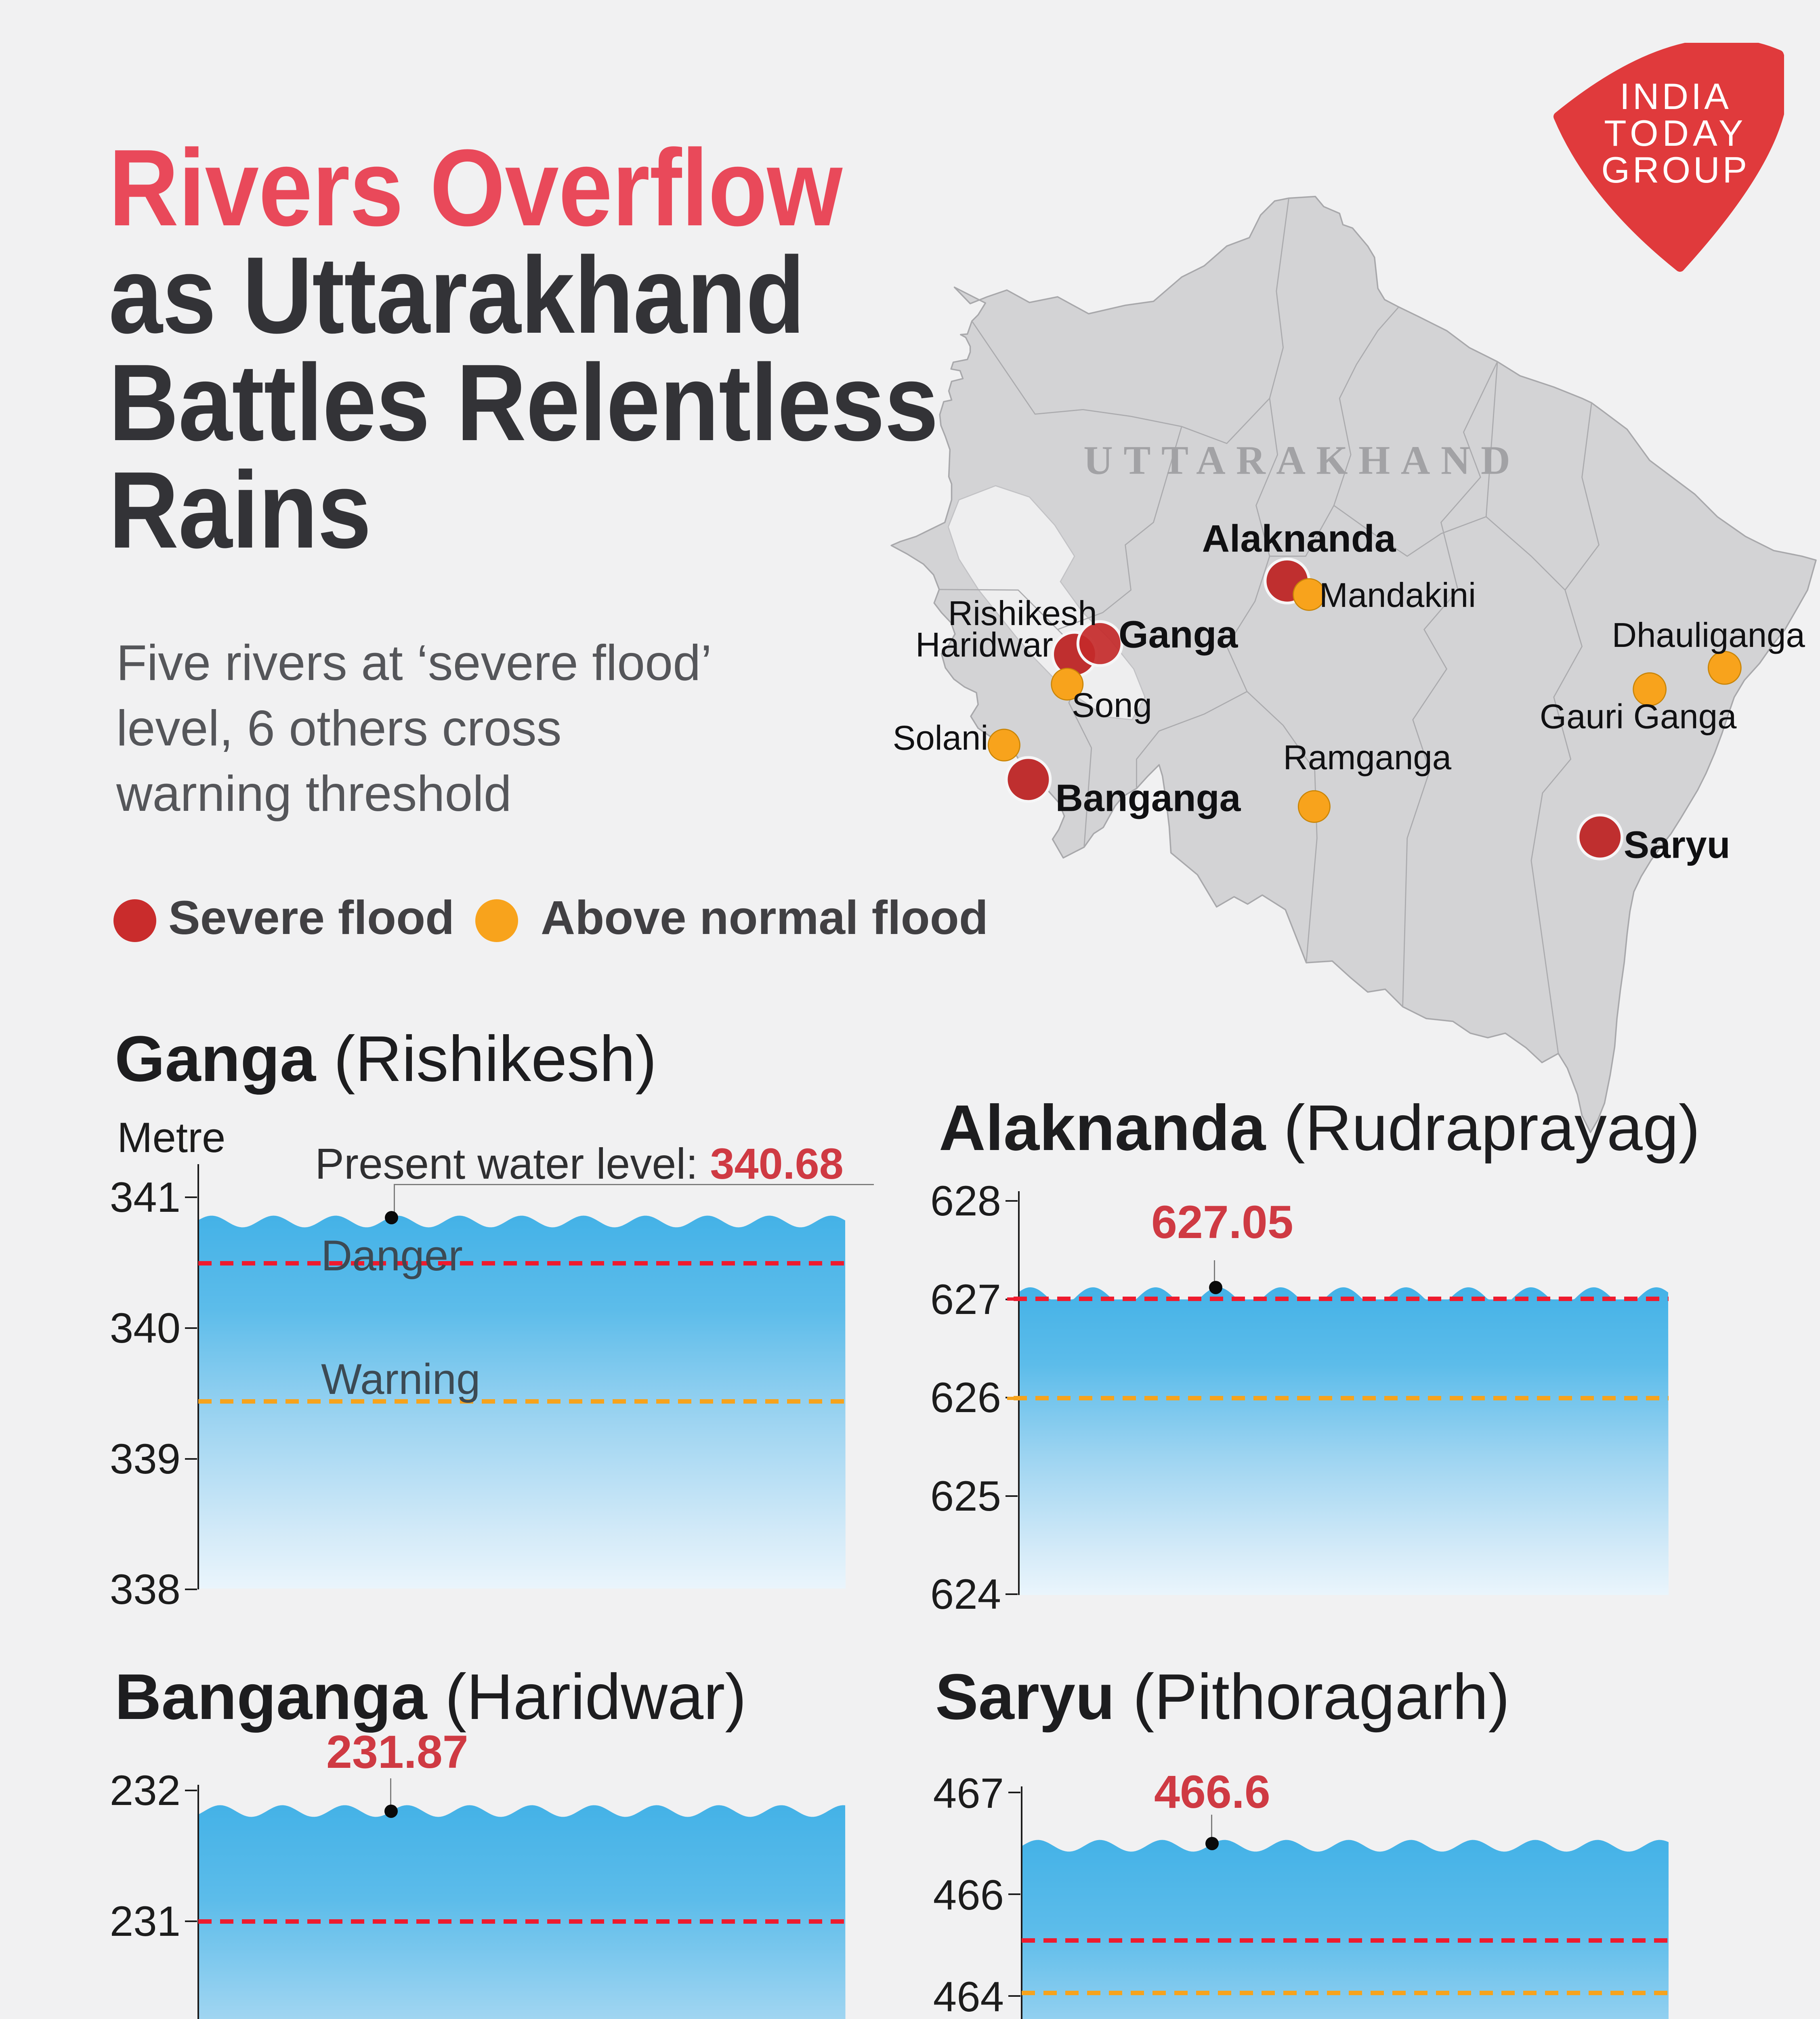 Image resolution: width=1820 pixels, height=2019 pixels. What do you see at coordinates (1367, 758) in the screenshot?
I see `svg-text: Ramganga` at bounding box center [1367, 758].